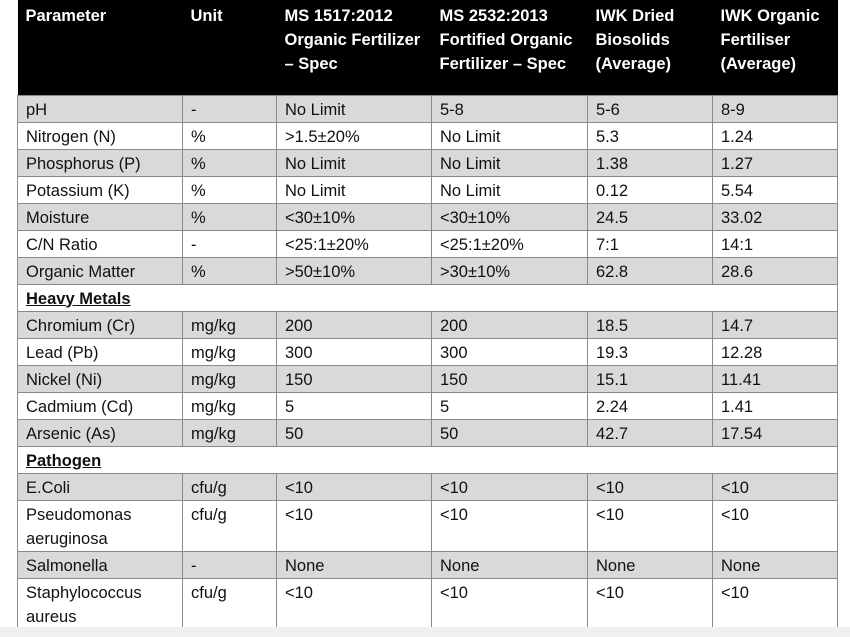 The width and height of the screenshot is (850, 637). I want to click on table-row: Nitrogen (N)% >1.5±20% No Limit 5.3 1.24, so click(427, 135).